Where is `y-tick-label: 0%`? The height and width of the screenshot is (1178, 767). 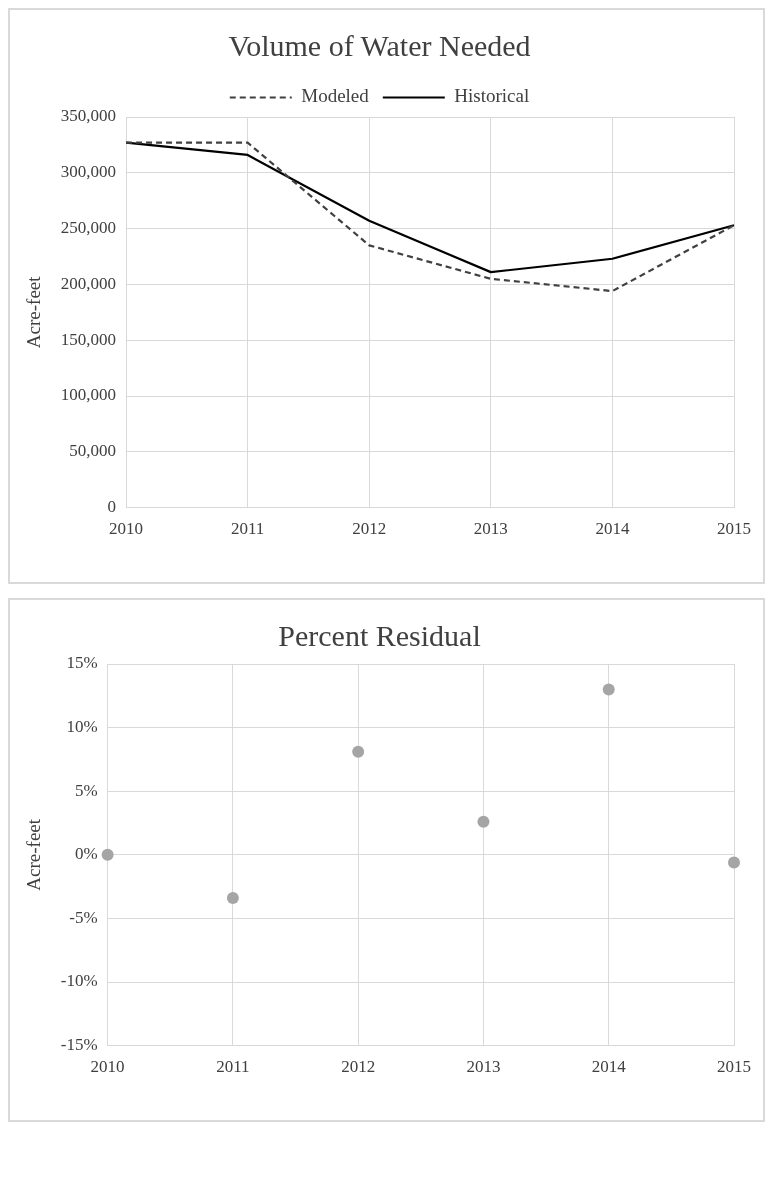 y-tick-label: 0% is located at coordinates (86, 854).